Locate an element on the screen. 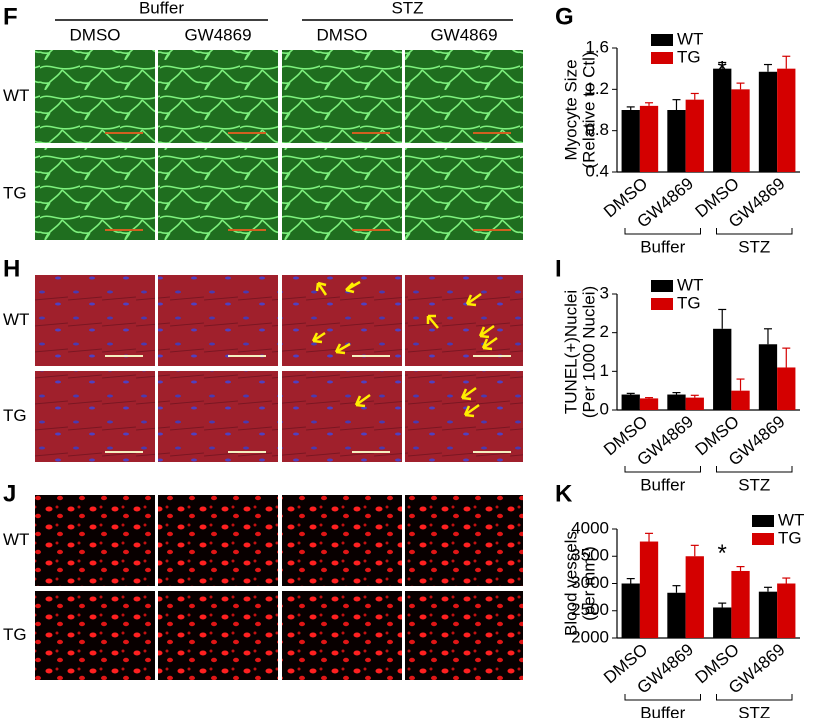 The width and height of the screenshot is (840, 718). y-tick-label: 0.4 is located at coordinates (597, 170).